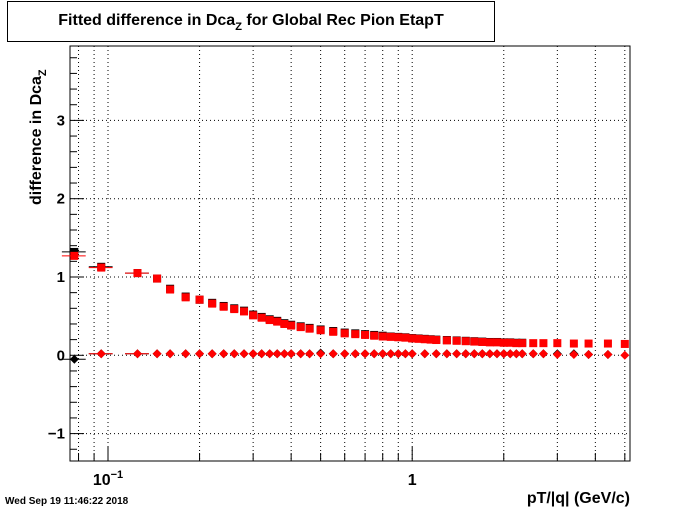 Image resolution: width=700 pixels, height=512 pixels. What do you see at coordinates (38, 137) in the screenshot?
I see `y-axis-label: difference in DcaZ` at bounding box center [38, 137].